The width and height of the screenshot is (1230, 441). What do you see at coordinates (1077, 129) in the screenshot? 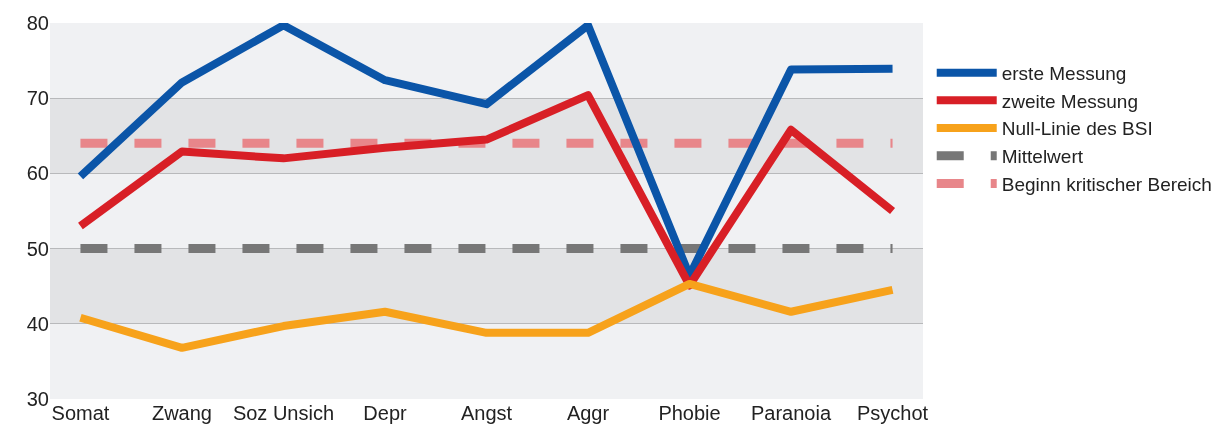
I see `legend-label: Null-Linie des BSI` at bounding box center [1077, 129].